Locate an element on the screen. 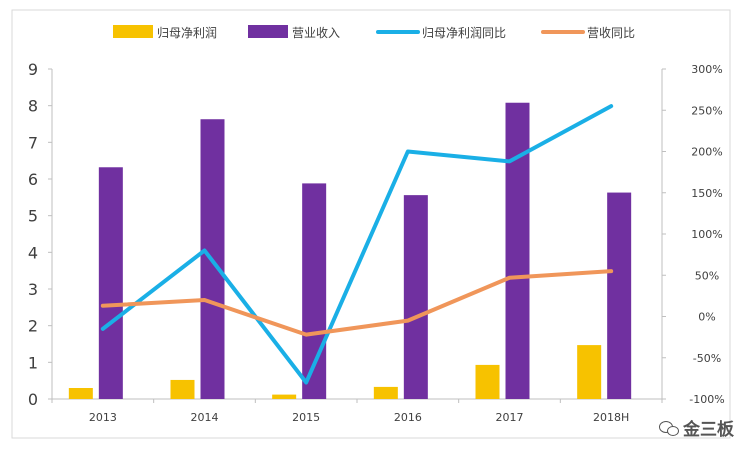  right-tick-label: 250% is located at coordinates (706, 110).